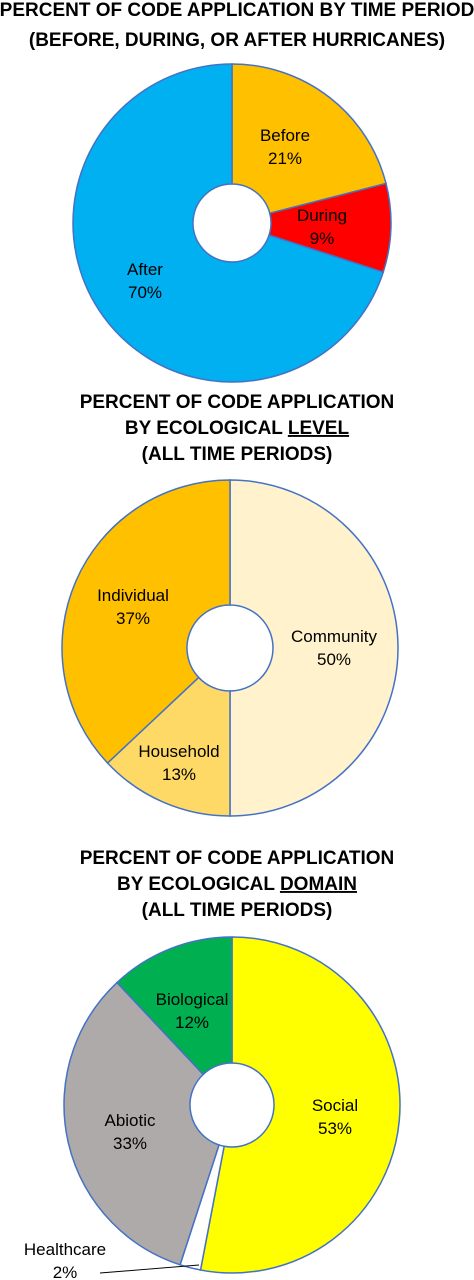  Describe the element at coordinates (237, 910) in the screenshot. I see `chart-3-title-line-3: (ALL TIME PERIODS)` at that location.